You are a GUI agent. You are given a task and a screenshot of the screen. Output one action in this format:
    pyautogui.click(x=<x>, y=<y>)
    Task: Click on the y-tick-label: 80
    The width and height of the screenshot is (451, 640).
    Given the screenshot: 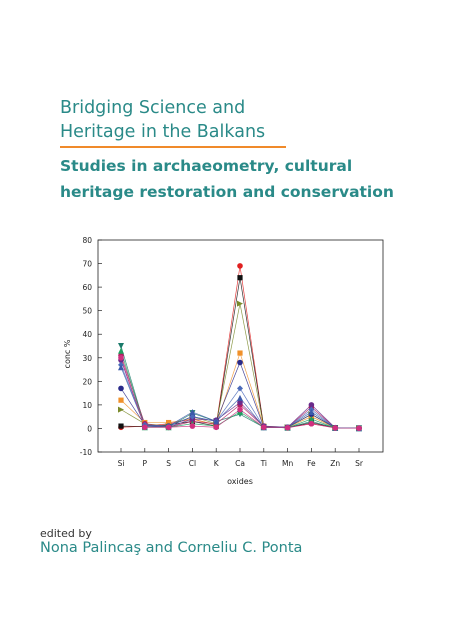 What is the action you would take?
    pyautogui.click(x=87, y=240)
    